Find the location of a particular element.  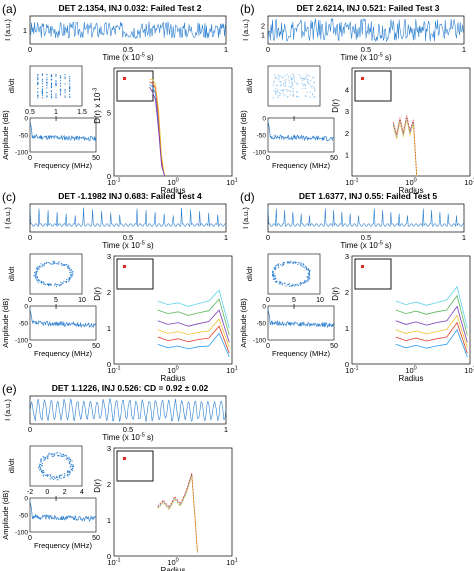

spectrum-xlabel: Frequency (MHz) is located at coordinates (301, 353).